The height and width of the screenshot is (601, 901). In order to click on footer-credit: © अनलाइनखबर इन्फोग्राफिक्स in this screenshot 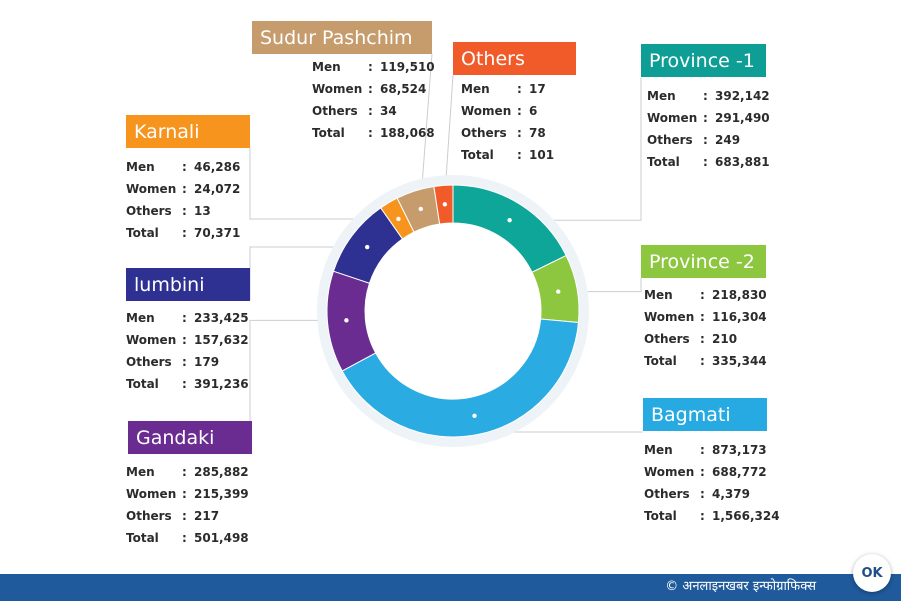, I will do `click(740, 586)`.